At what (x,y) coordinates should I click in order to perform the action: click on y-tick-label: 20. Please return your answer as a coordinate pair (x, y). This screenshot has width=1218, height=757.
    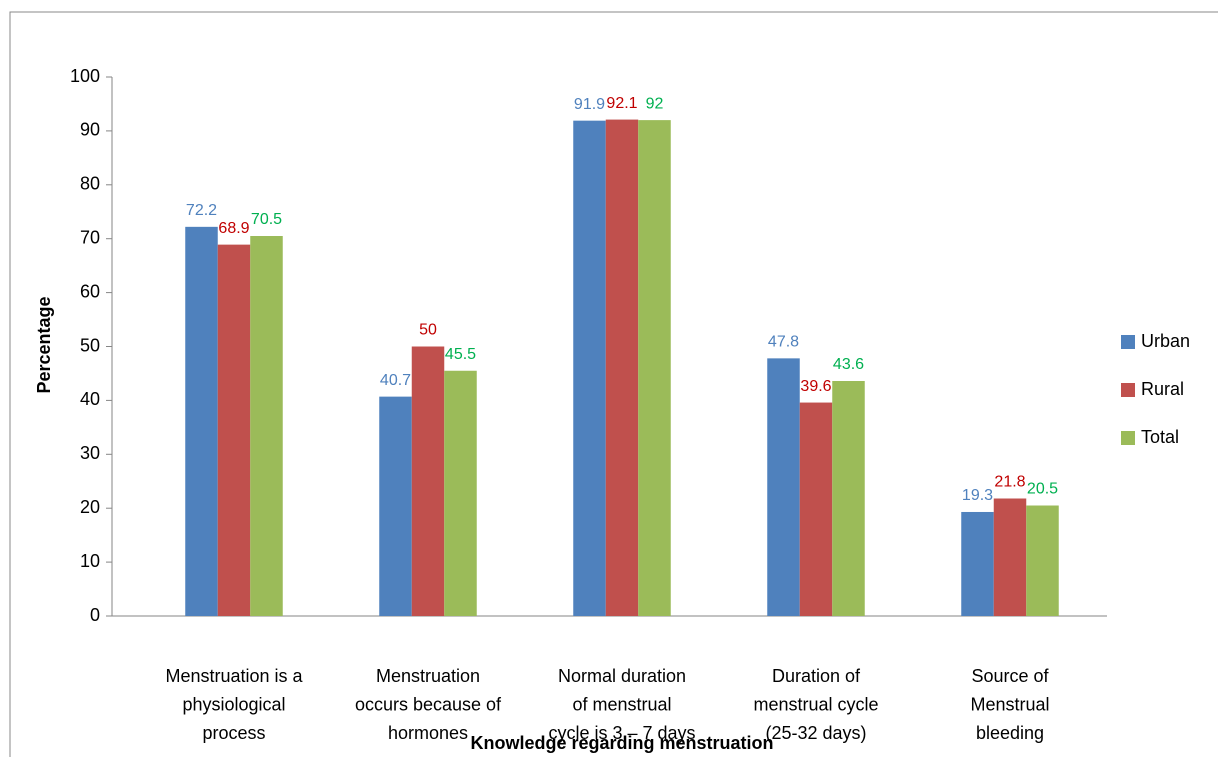
    Looking at the image, I should click on (90, 507).